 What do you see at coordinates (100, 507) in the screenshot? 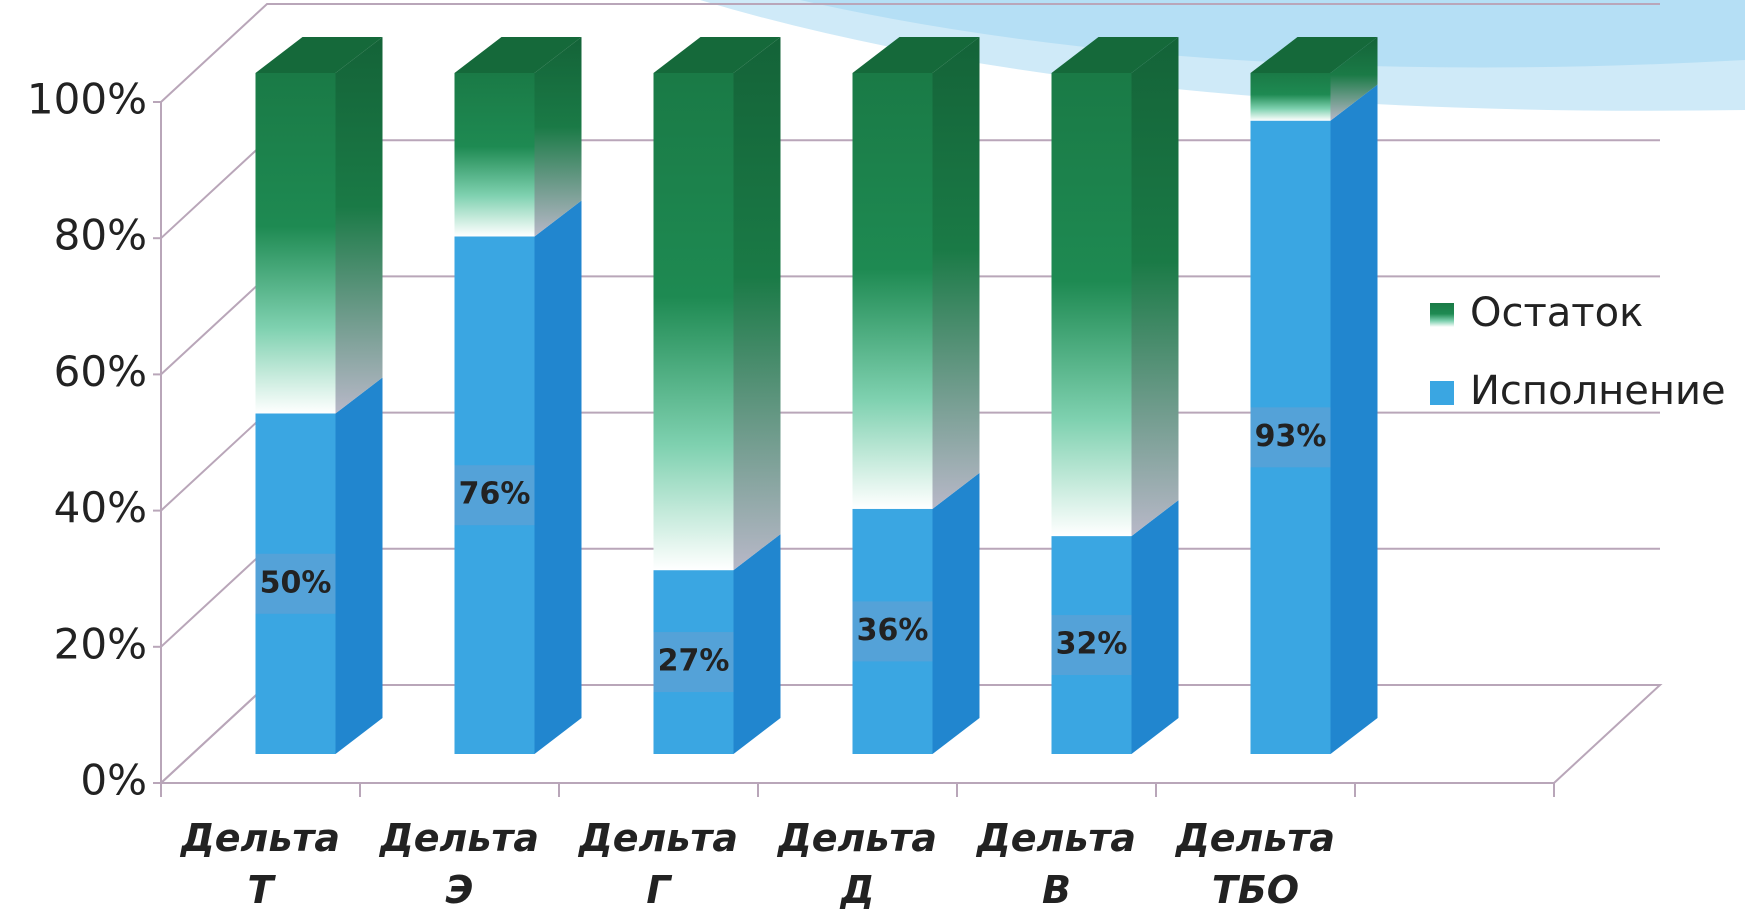
I see `y-tick-label: 40%` at bounding box center [100, 507].